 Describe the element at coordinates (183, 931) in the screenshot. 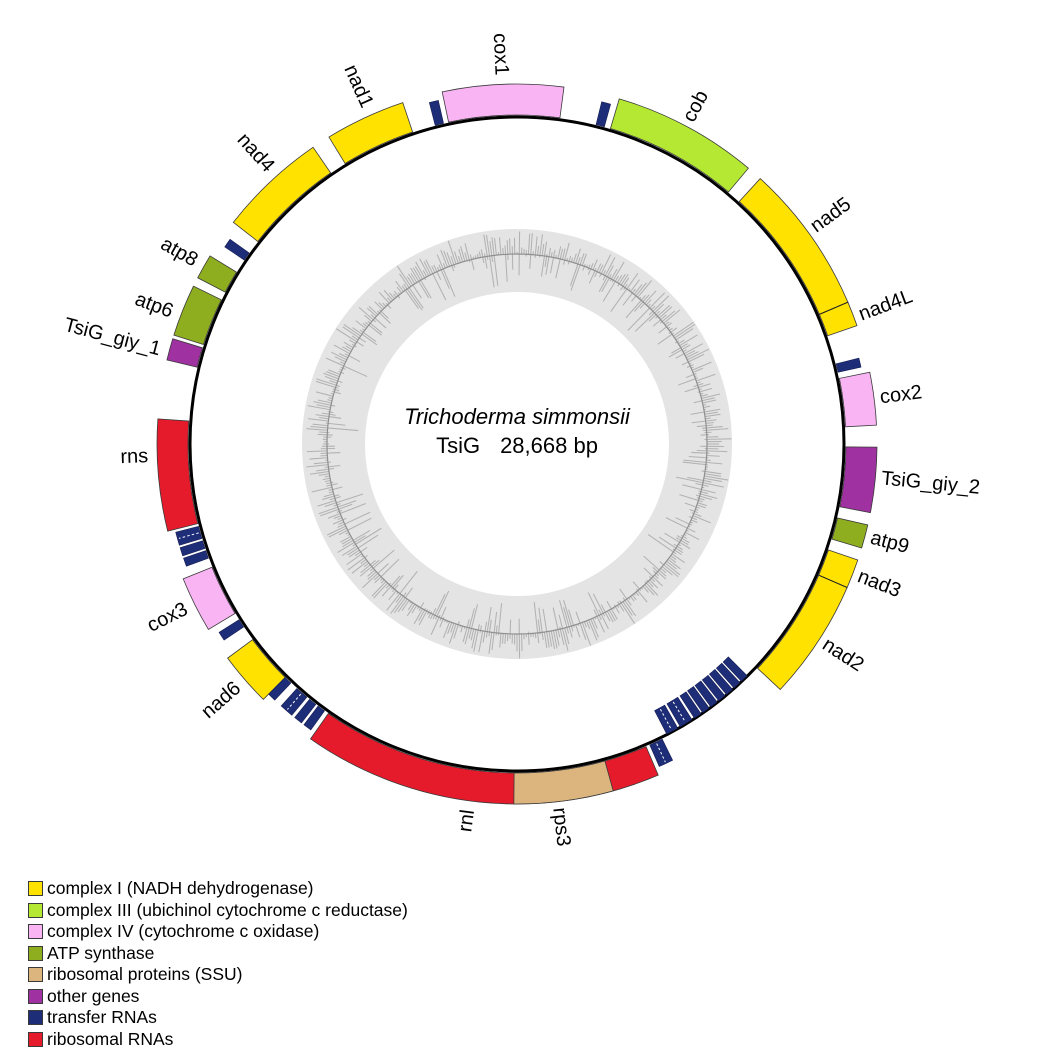

I see `legend-label: complex IV (cytochrome c oxidase)` at that location.